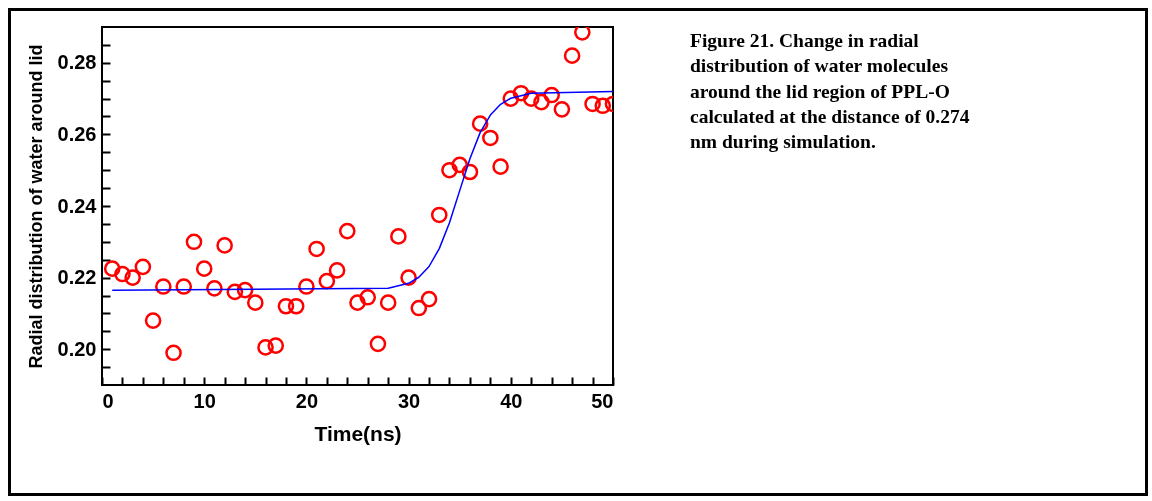 Image resolution: width=1152 pixels, height=501 pixels. Describe the element at coordinates (77, 62) in the screenshot. I see `y-tick-label: 0.28` at that location.